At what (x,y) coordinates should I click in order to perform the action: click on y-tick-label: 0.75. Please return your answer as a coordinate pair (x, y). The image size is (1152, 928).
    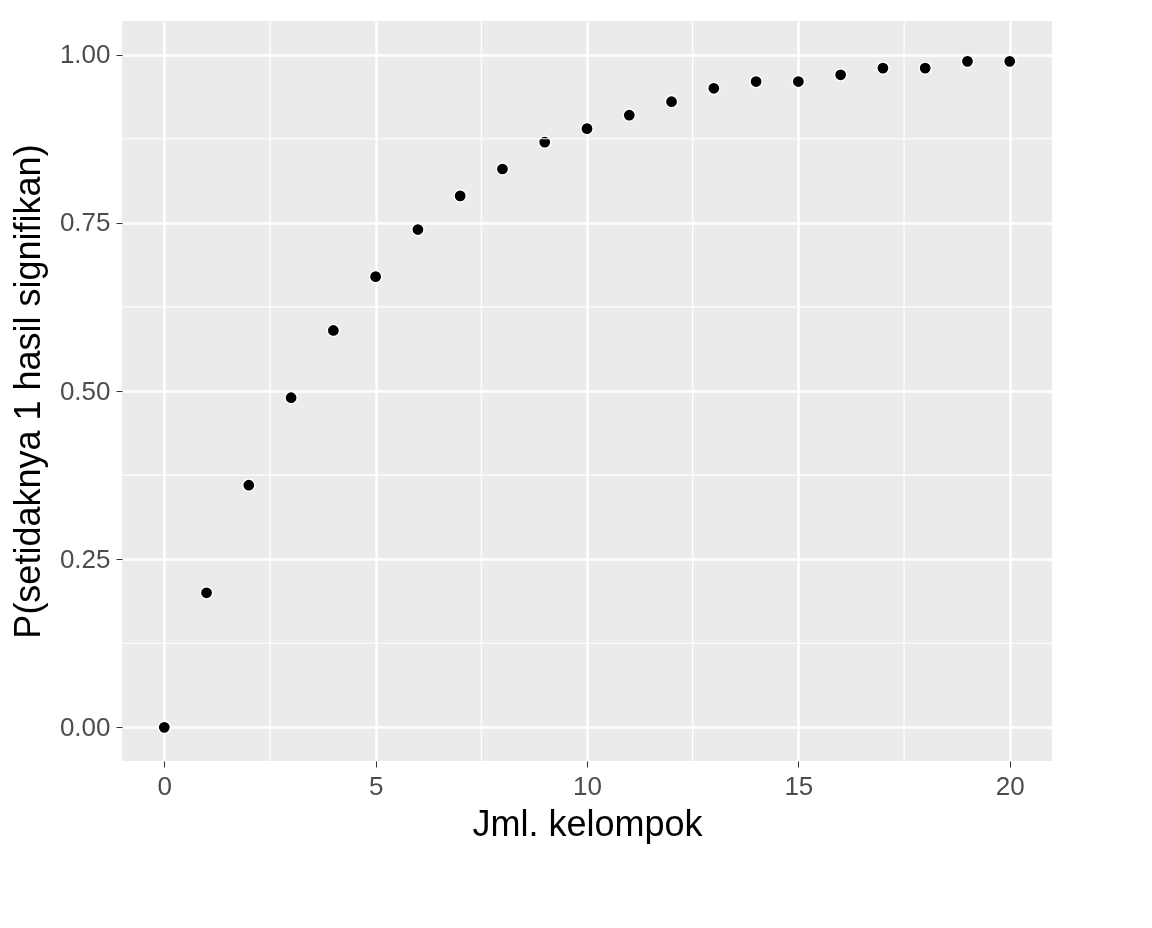
    Looking at the image, I should click on (85, 222).